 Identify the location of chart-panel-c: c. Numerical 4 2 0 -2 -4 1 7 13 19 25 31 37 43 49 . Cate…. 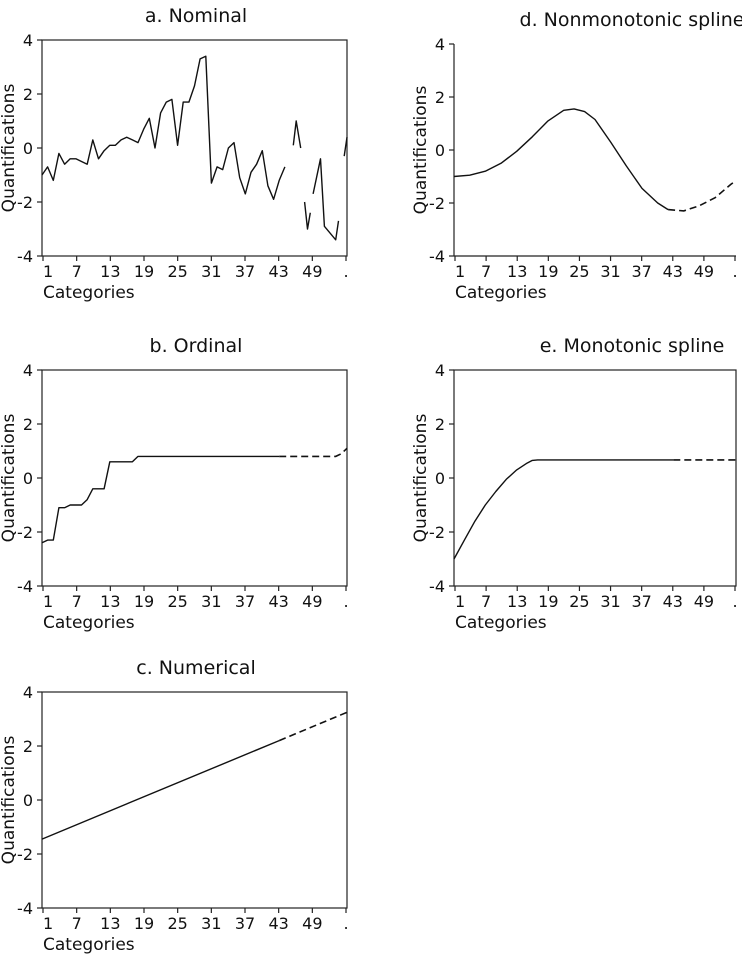
(174, 805).